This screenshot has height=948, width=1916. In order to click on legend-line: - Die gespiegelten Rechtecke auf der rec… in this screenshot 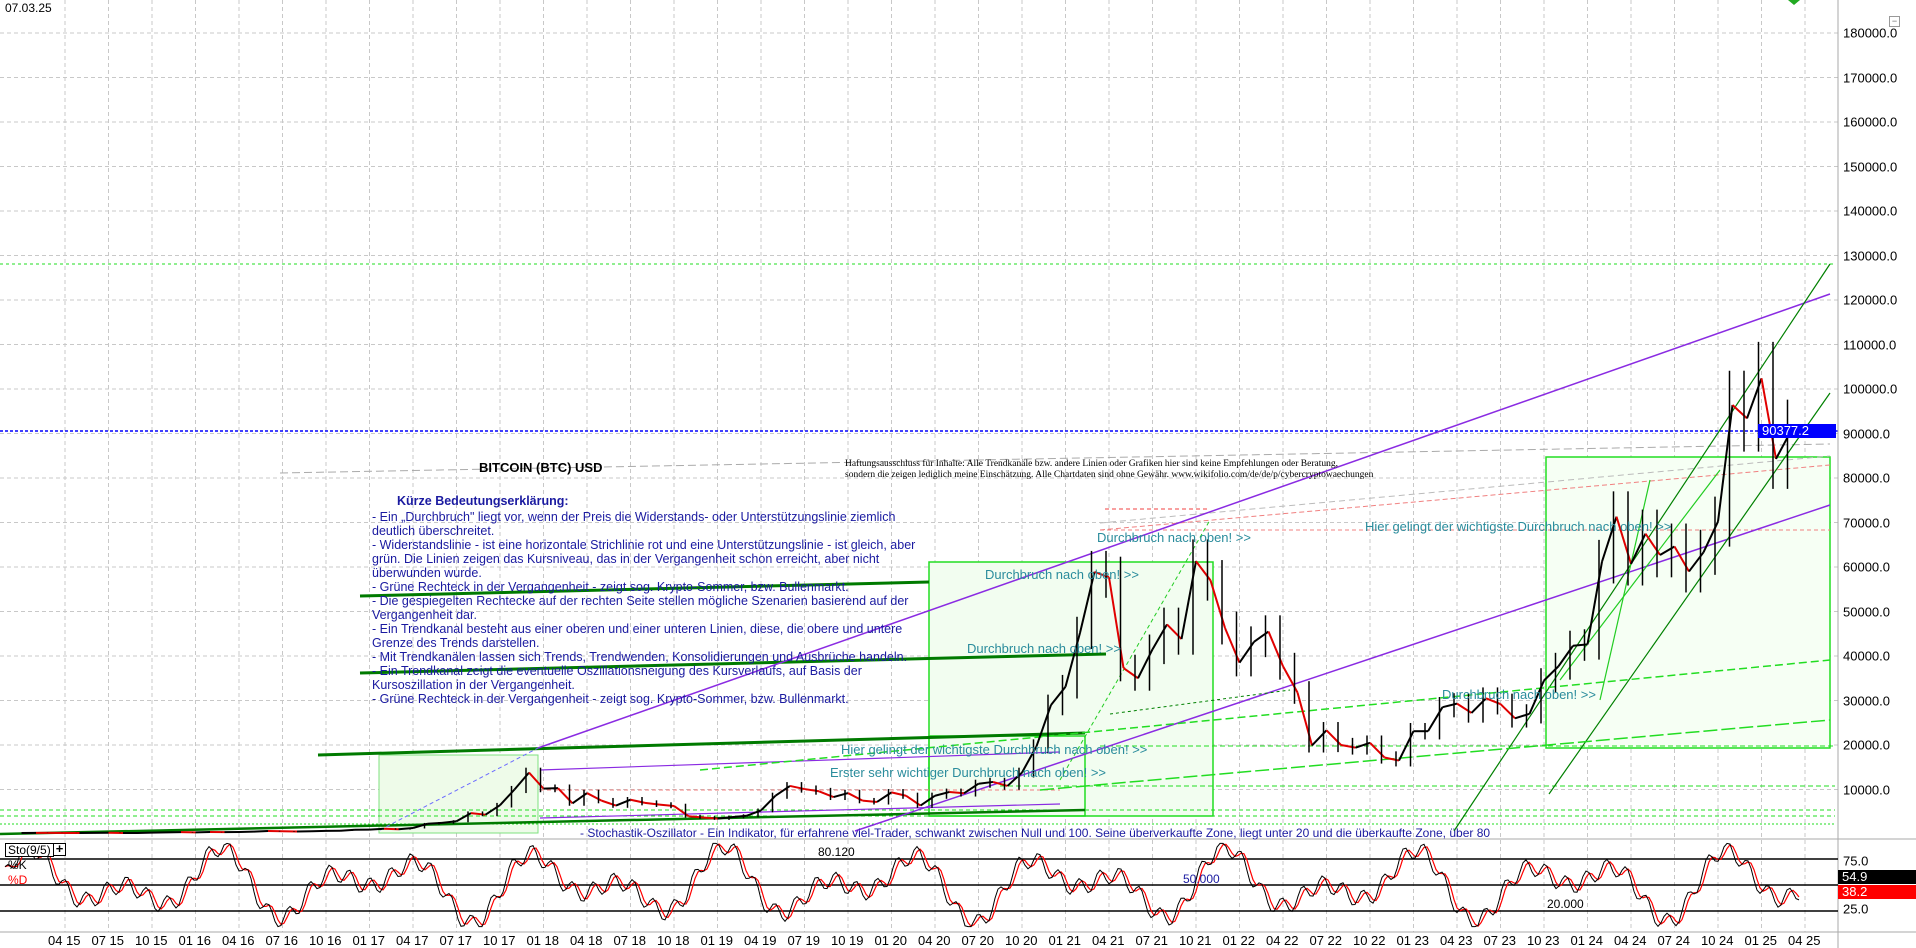, I will do `click(640, 608)`.